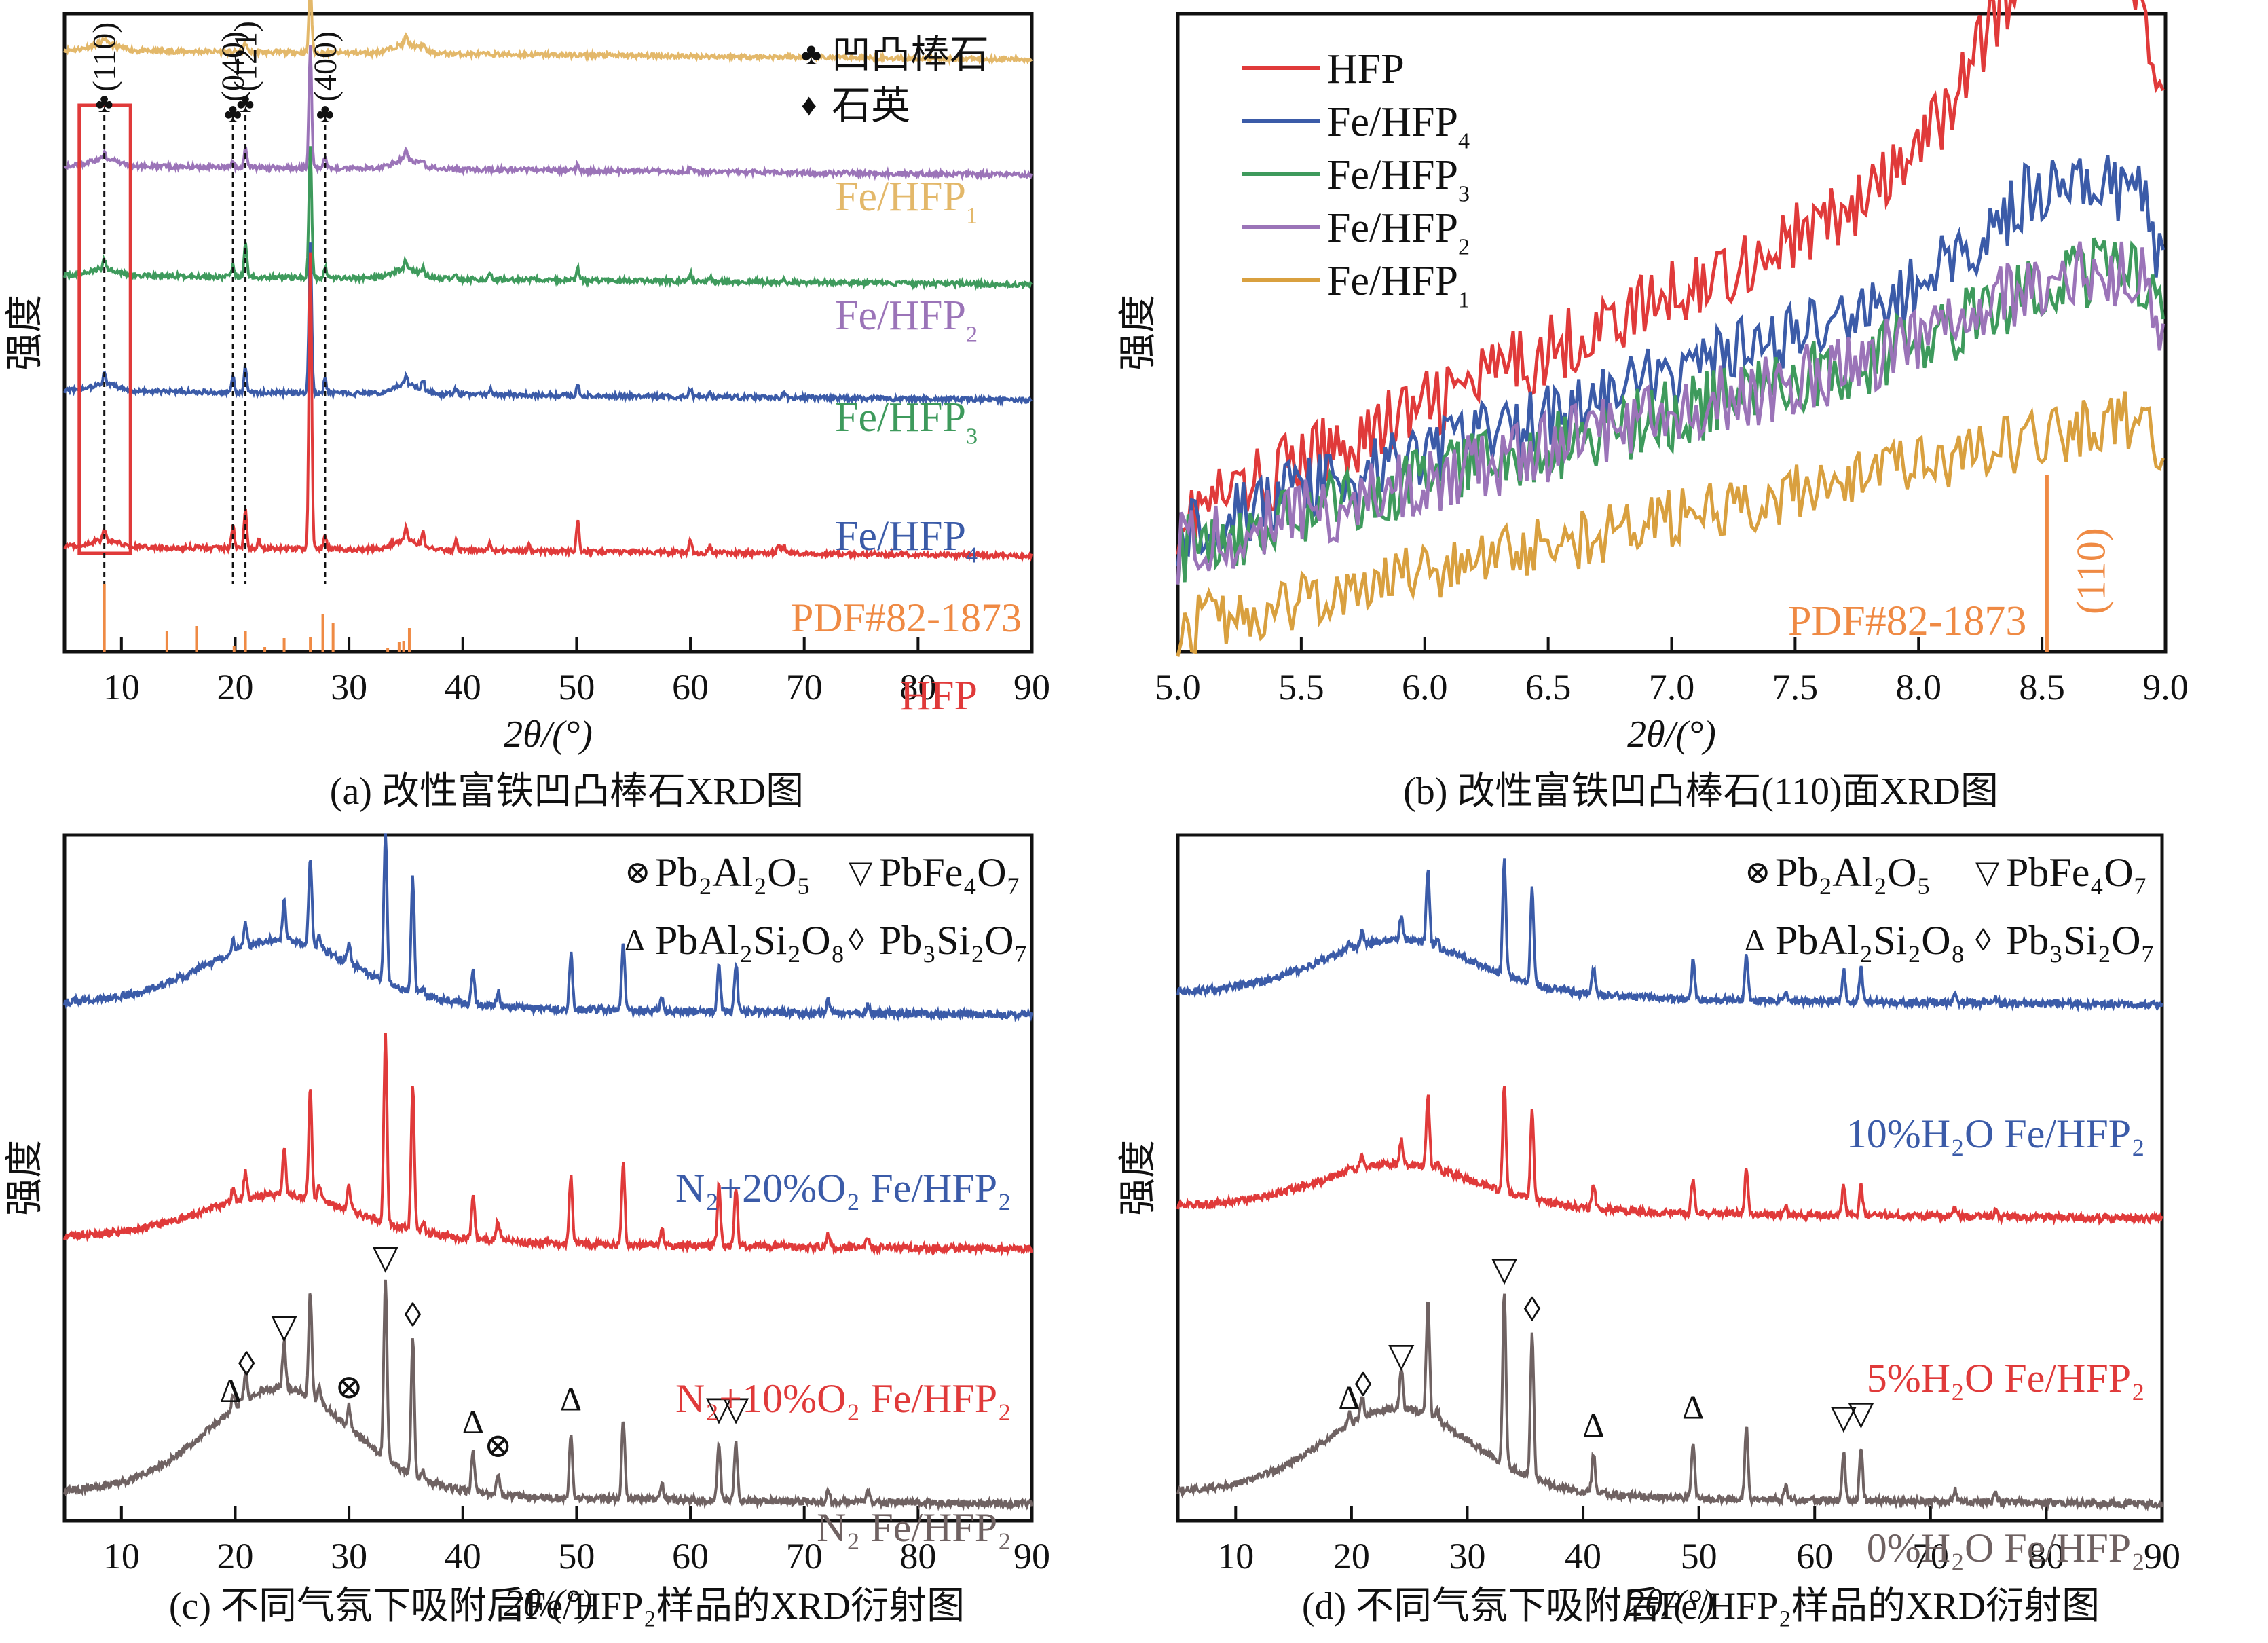  What do you see at coordinates (1672, 687) in the screenshot?
I see `x-tick-label: 7.0` at bounding box center [1672, 687].